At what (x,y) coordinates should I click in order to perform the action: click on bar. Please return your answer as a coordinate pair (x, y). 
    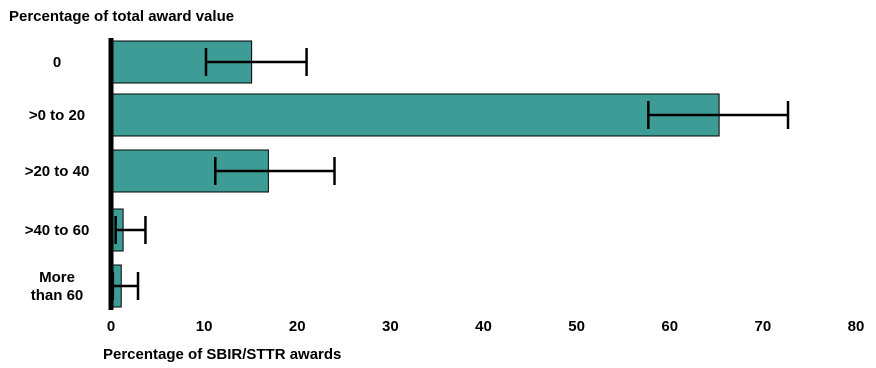
    Looking at the image, I should click on (415, 115).